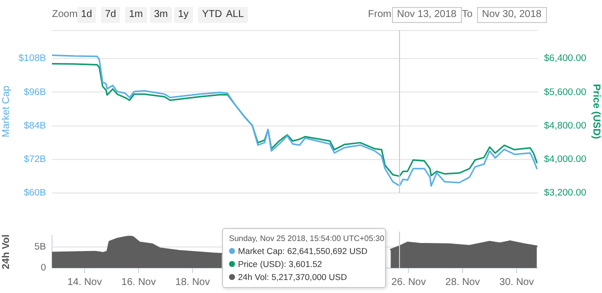 Image resolution: width=602 pixels, height=293 pixels. I want to click on date-field: Nov 30, 2018, so click(511, 15).